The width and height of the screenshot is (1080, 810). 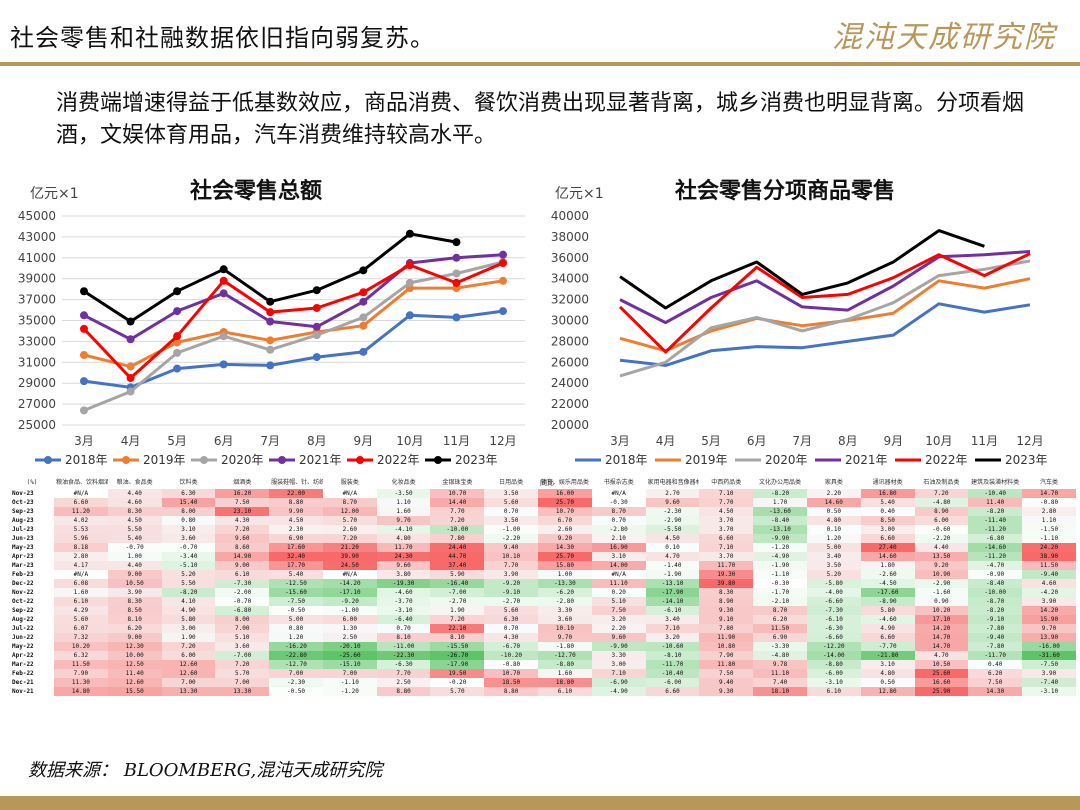 What do you see at coordinates (81, 511) in the screenshot?
I see `heatmap-cell: 11.20` at bounding box center [81, 511].